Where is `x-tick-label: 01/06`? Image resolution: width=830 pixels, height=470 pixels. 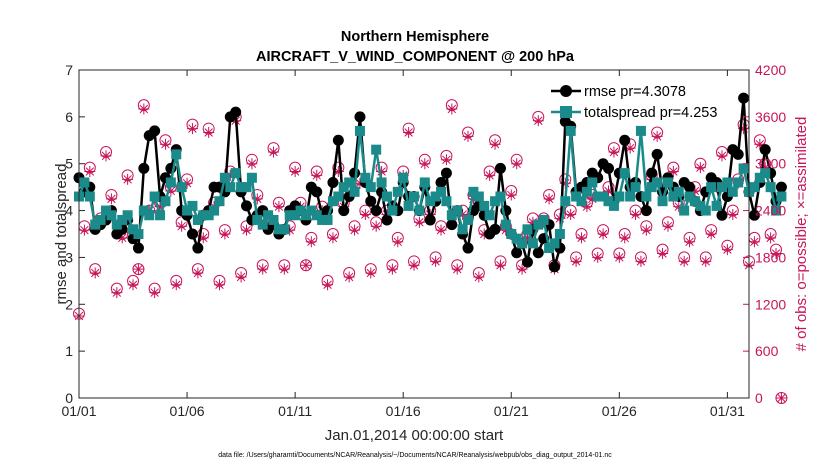 x-tick-label: 01/06 is located at coordinates (187, 411).